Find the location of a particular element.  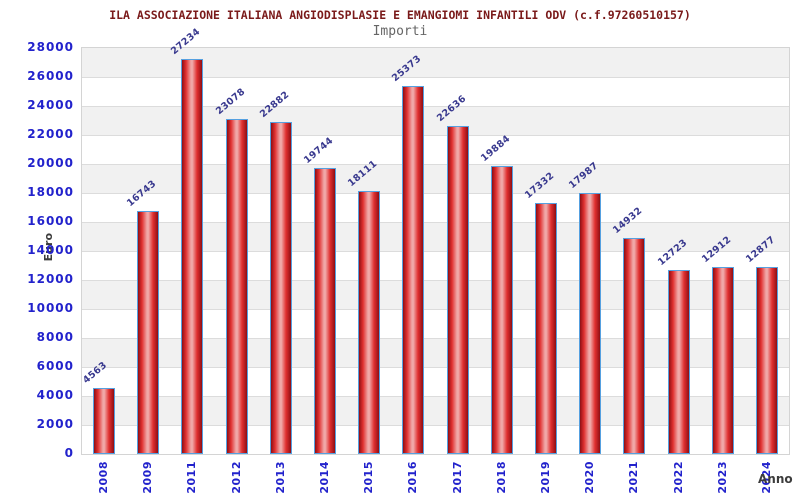

x-axis-label: Anno is located at coordinates (775, 479).